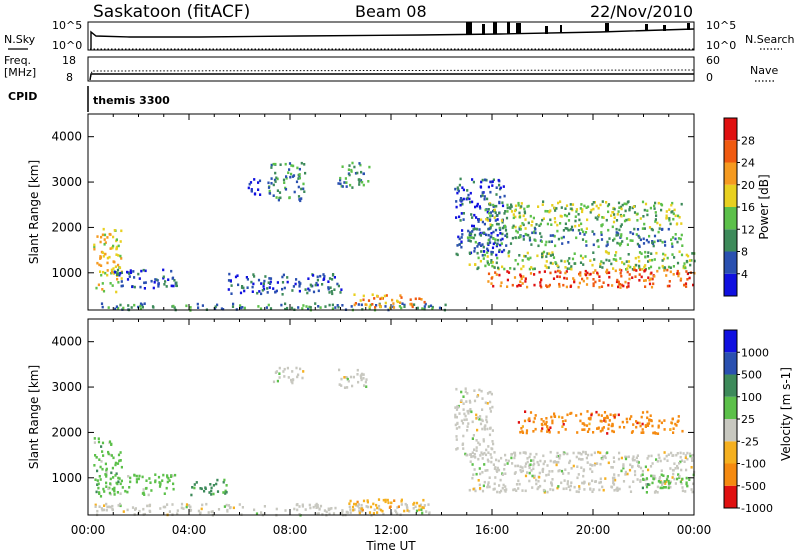 The width and height of the screenshot is (800, 554). Describe the element at coordinates (287, 182) in the screenshot. I see `power-echo-region` at that location.